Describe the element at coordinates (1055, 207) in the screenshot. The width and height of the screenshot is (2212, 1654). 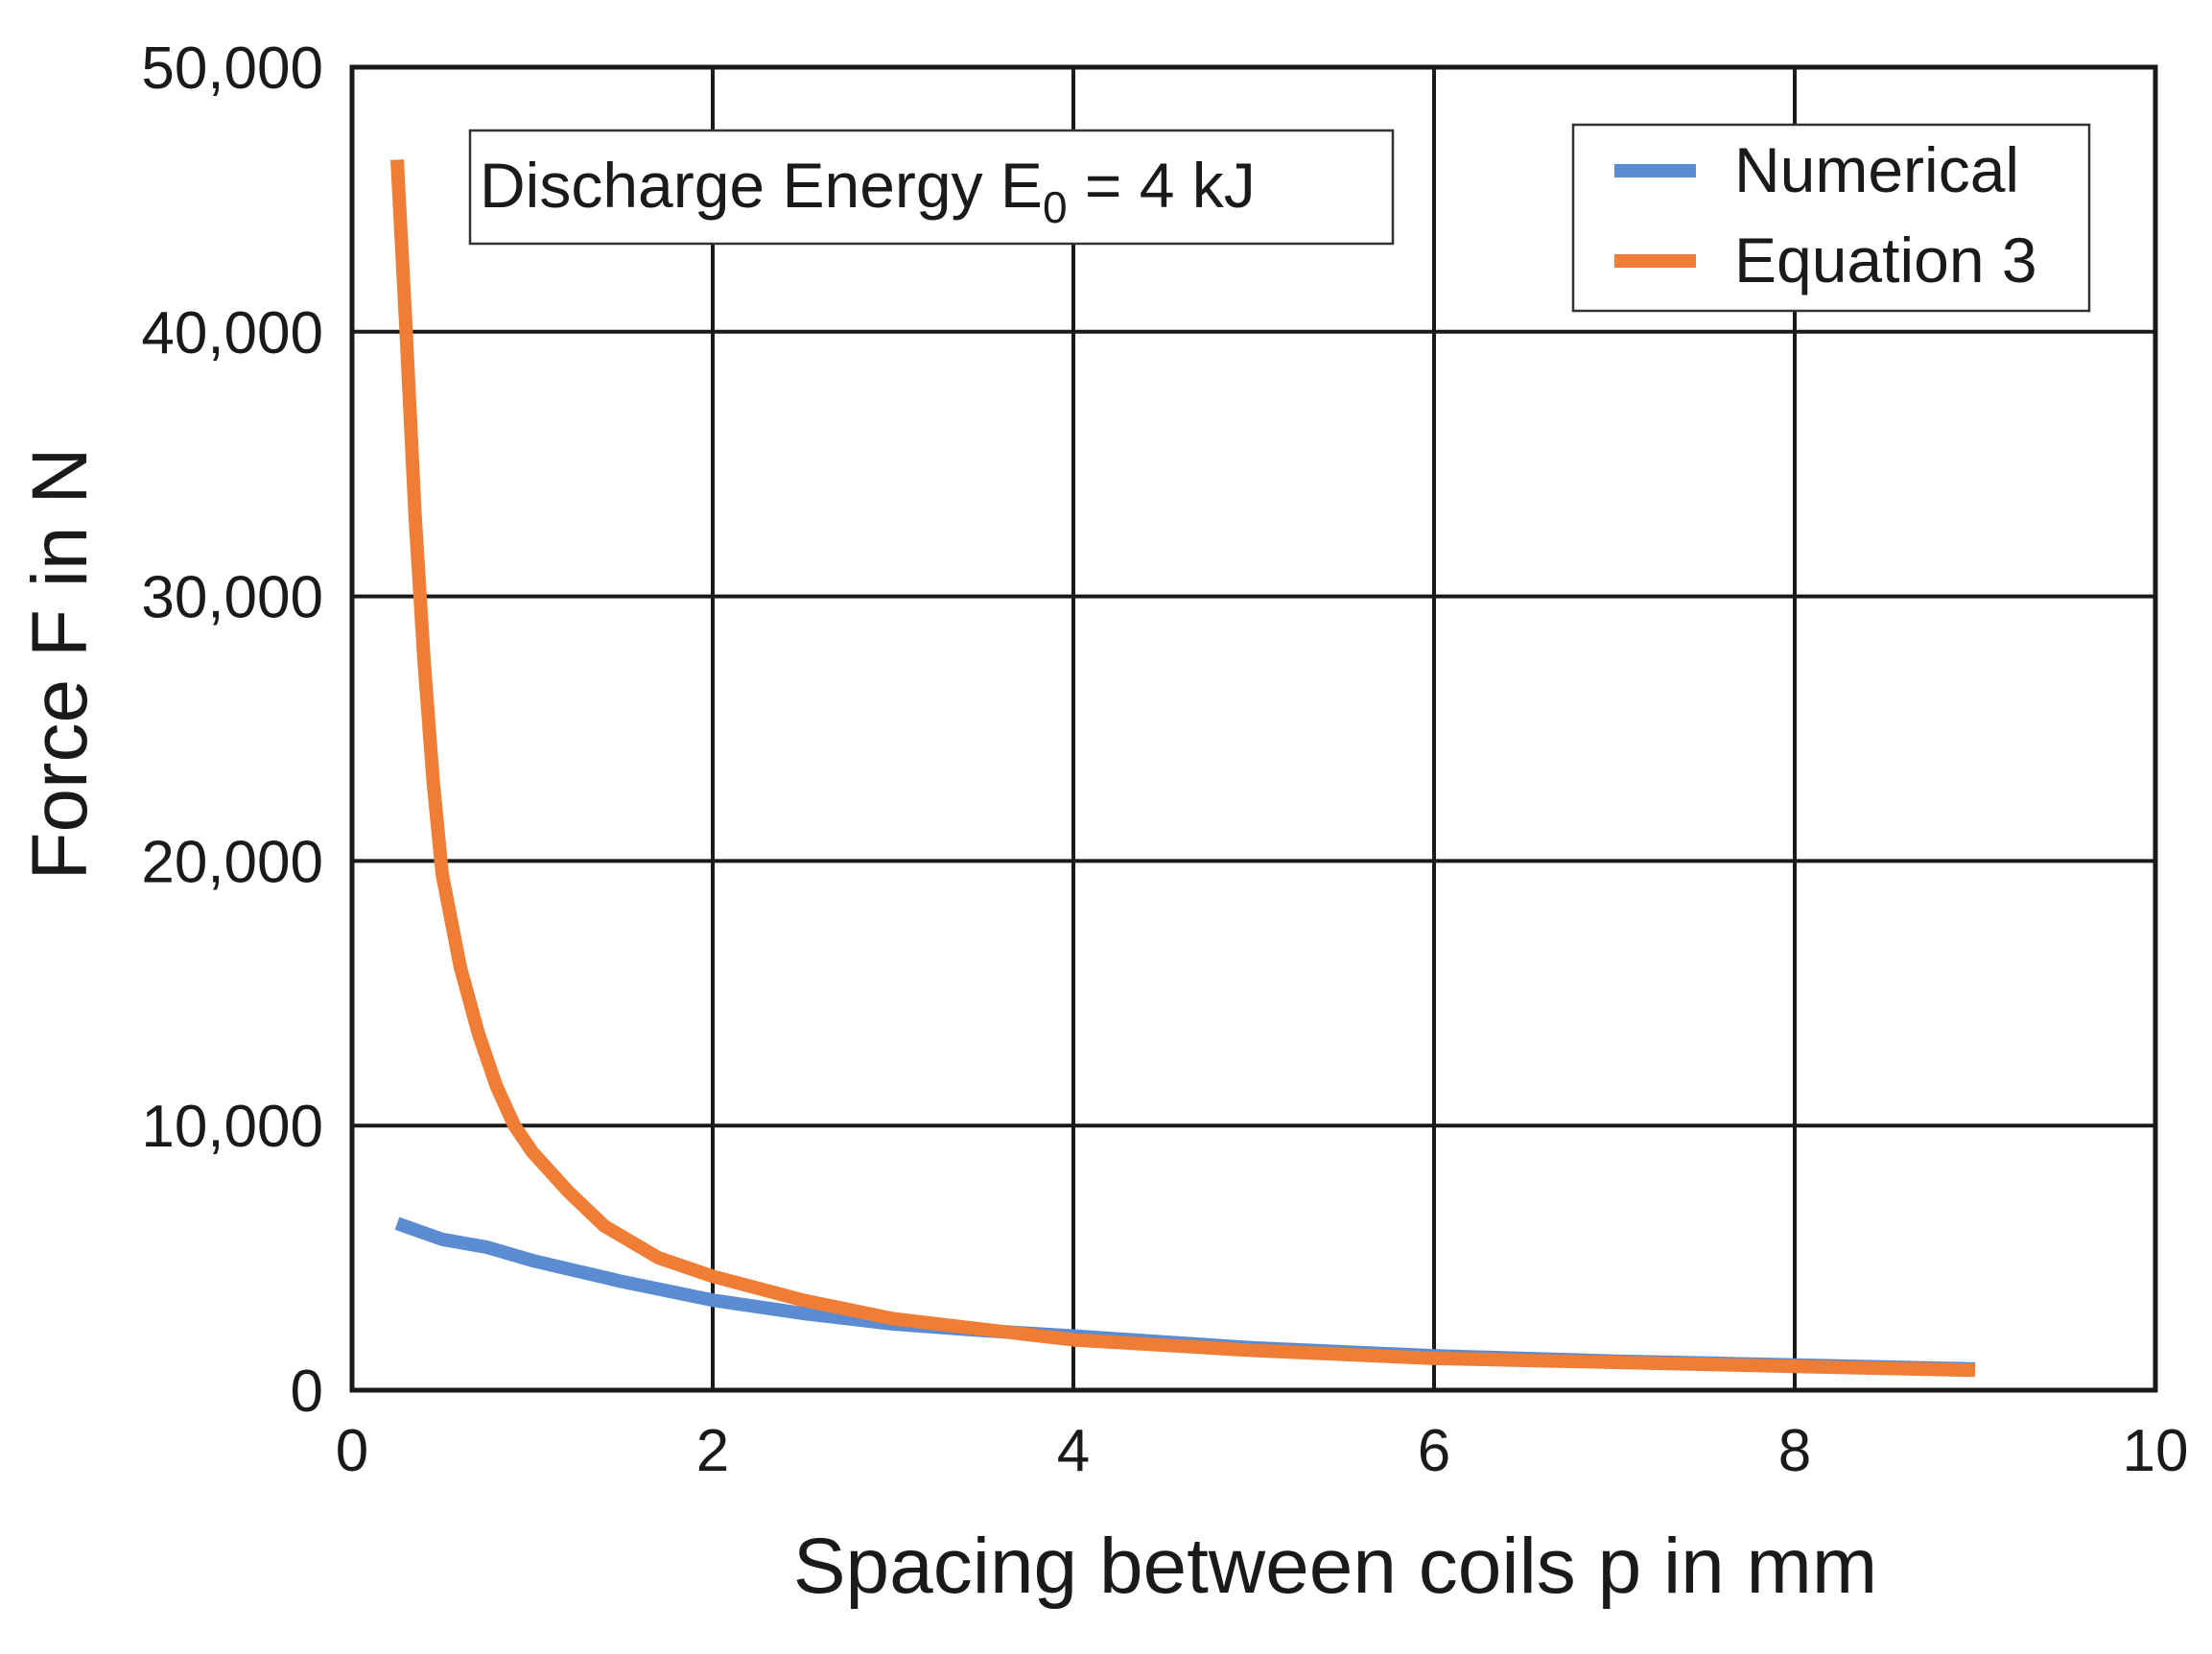
I see `annotation-subscript: 0` at that location.